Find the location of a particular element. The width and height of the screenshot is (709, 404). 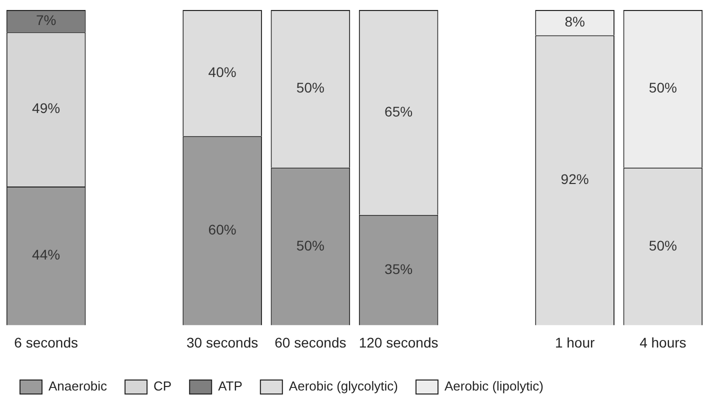

data-label: 65% is located at coordinates (398, 111).